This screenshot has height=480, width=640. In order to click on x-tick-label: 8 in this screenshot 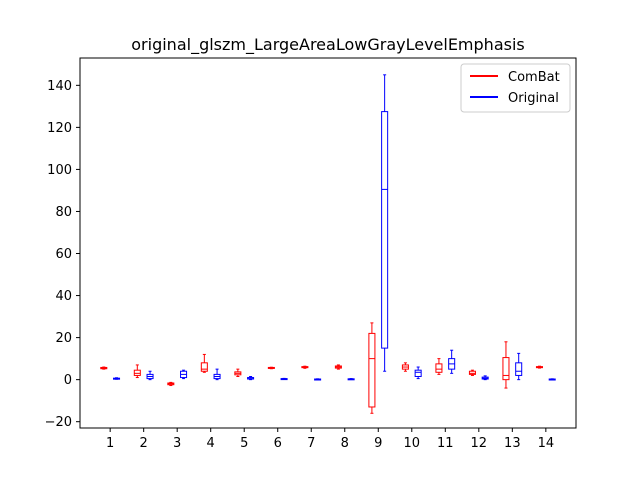, I will do `click(345, 443)`.